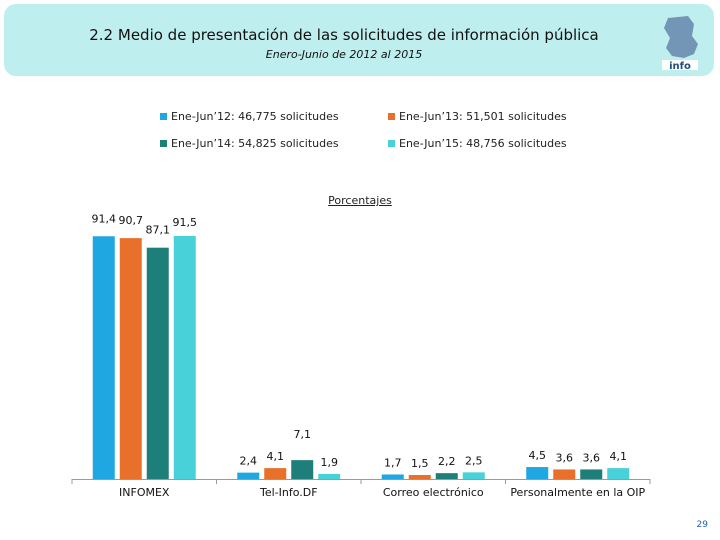  I want to click on legend-item-2014: Ene-Jun’14: 54,825 solicitudes, so click(249, 143).